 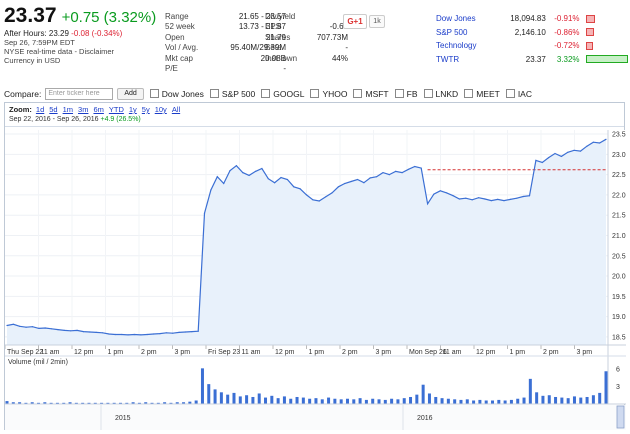 I want to click on stat-value: -, so click(x=346, y=48).